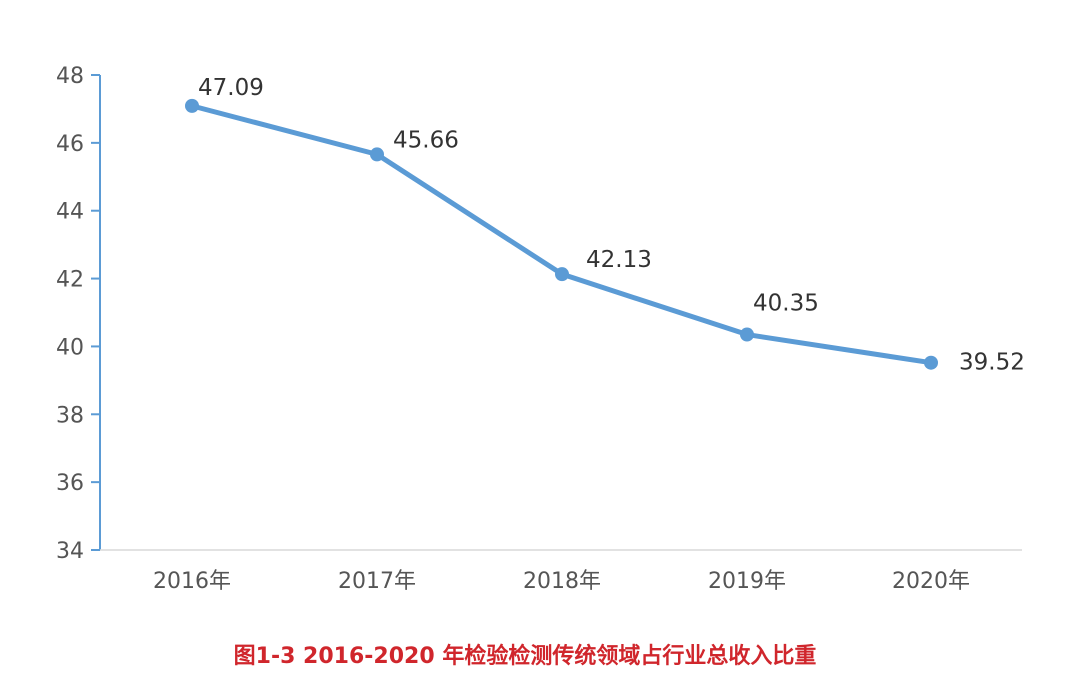 This screenshot has height=680, width=1080. Describe the element at coordinates (70, 76) in the screenshot. I see `y-tick-label: 48` at that location.